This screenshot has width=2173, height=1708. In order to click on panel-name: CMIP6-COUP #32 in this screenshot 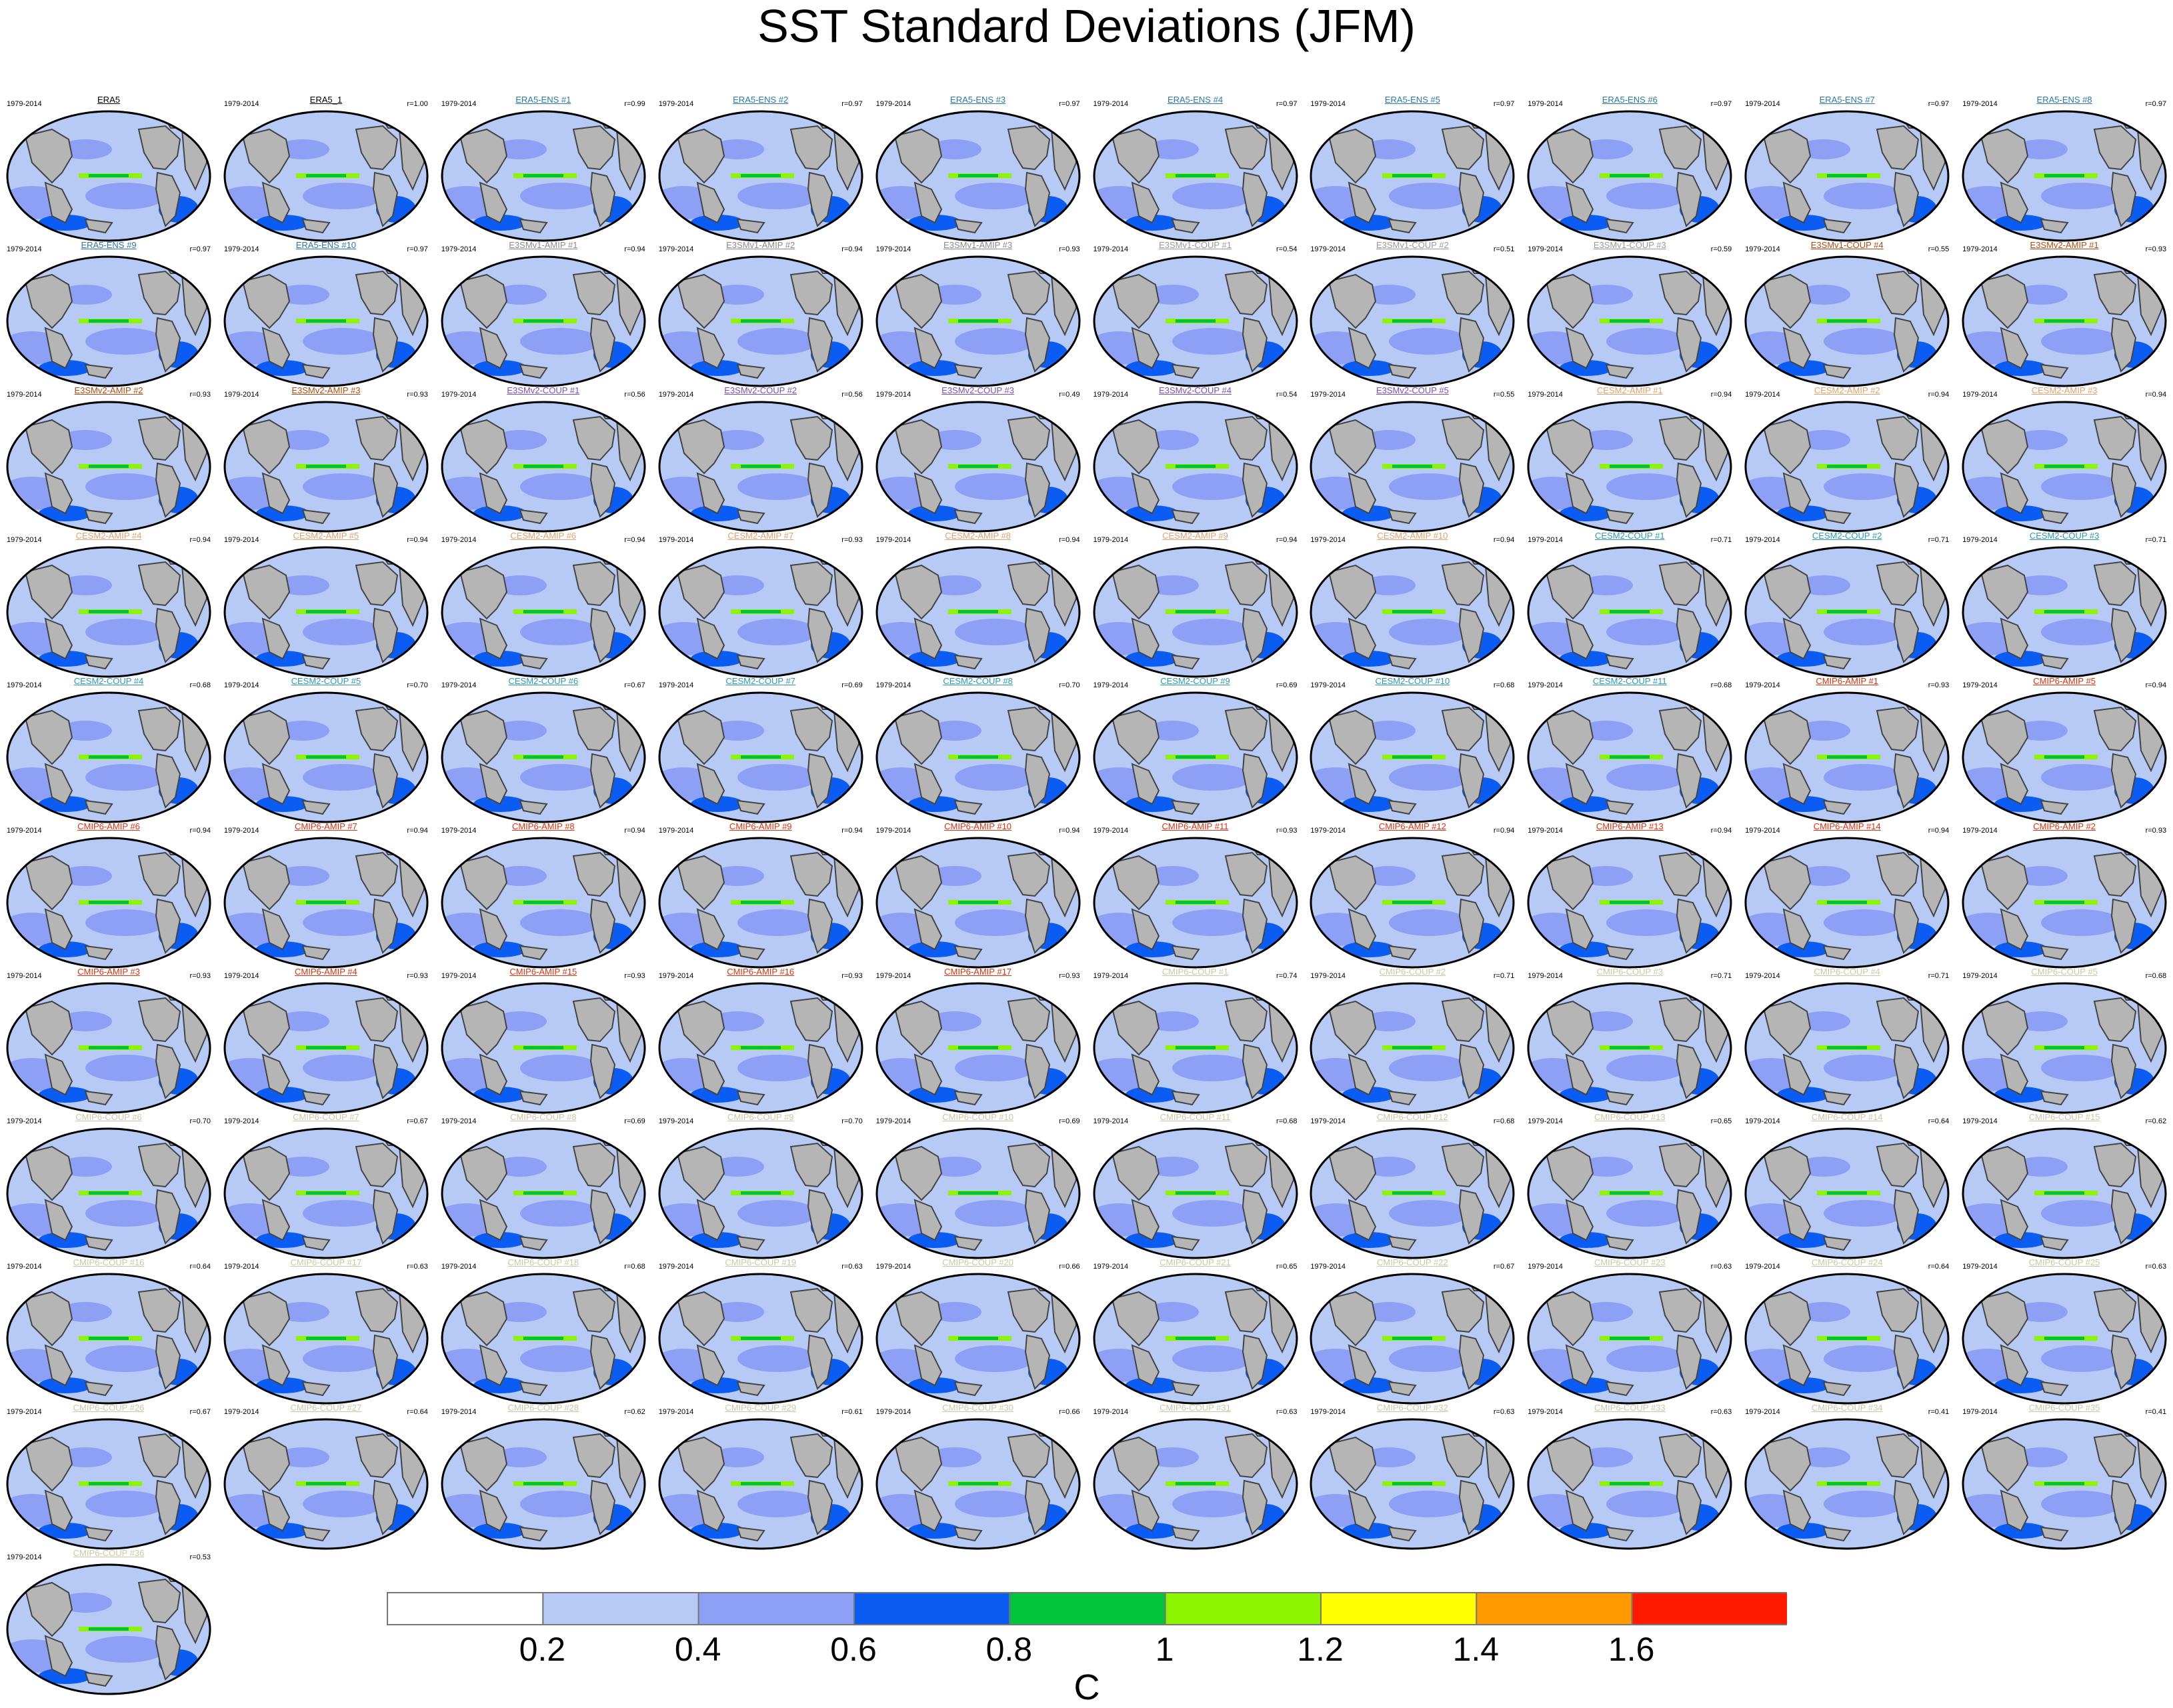, I will do `click(1412, 1408)`.